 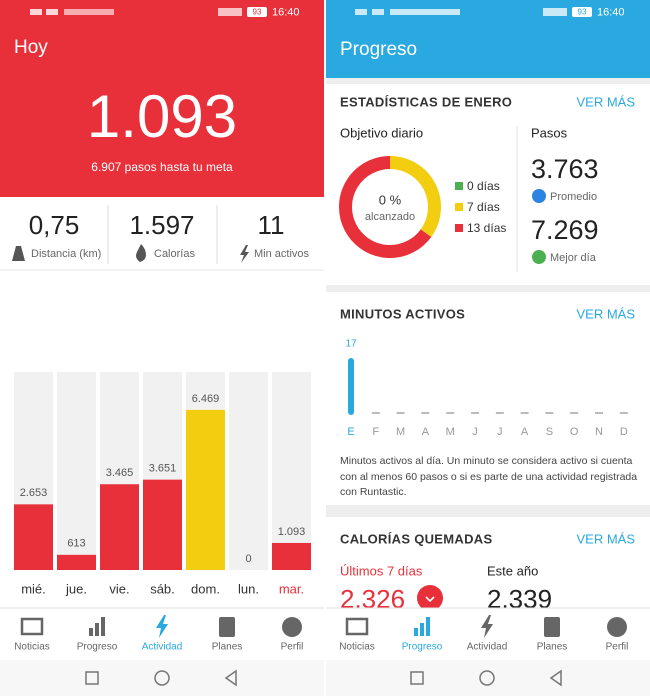 What do you see at coordinates (416, 538) in the screenshot?
I see `card-title: CALORÍAS QUEMADAS` at bounding box center [416, 538].